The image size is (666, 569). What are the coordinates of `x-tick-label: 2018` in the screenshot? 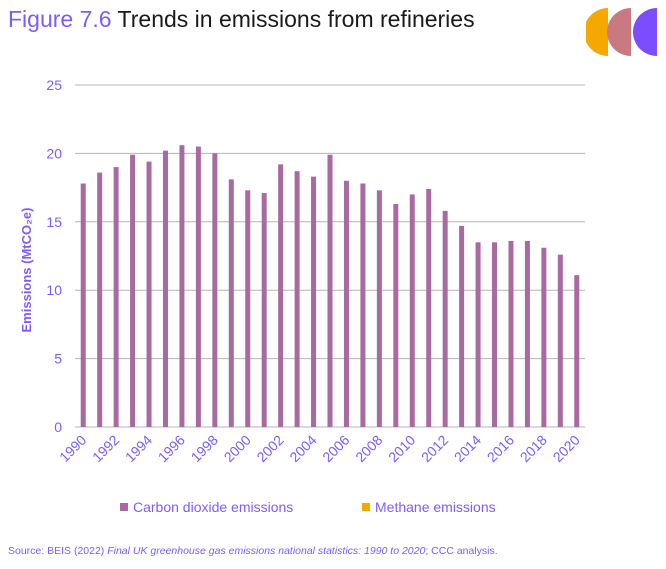 It's located at (533, 448).